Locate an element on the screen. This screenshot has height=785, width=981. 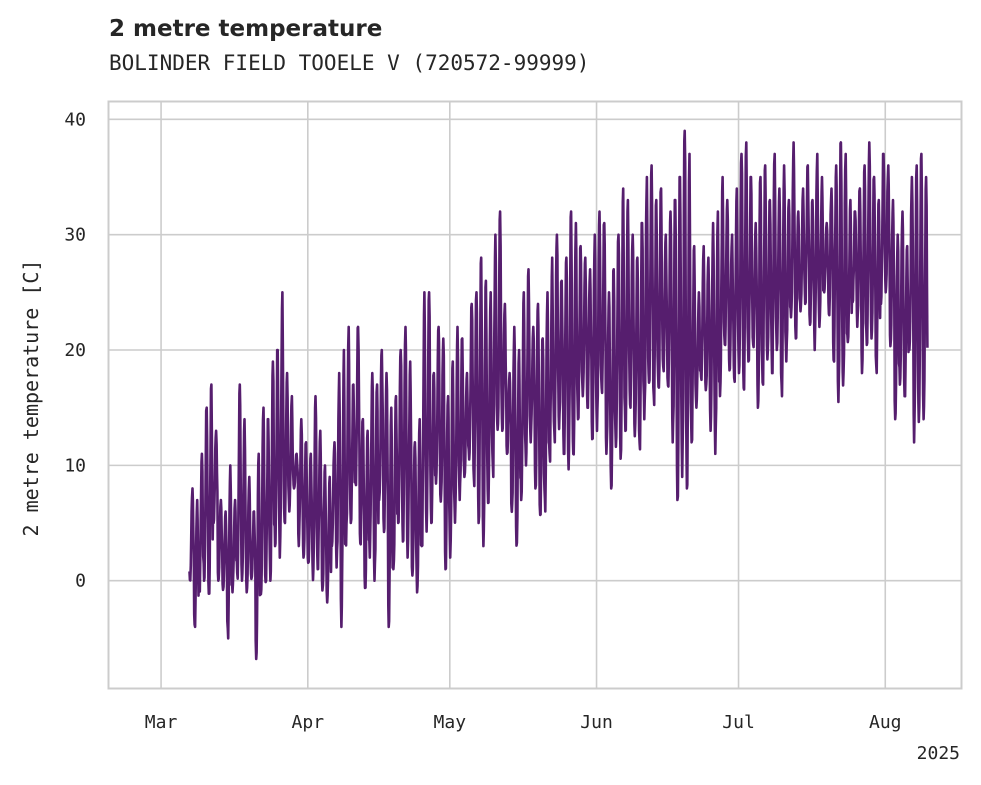
x-axis: Mar Apr May Jun Jul Aug is located at coordinates (523, 722).